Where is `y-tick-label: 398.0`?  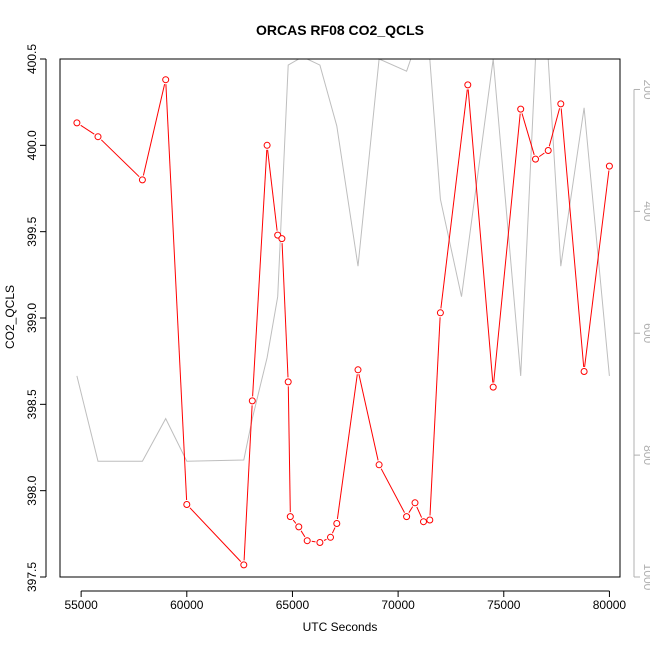 y-tick-label: 398.0 is located at coordinates (32, 490).